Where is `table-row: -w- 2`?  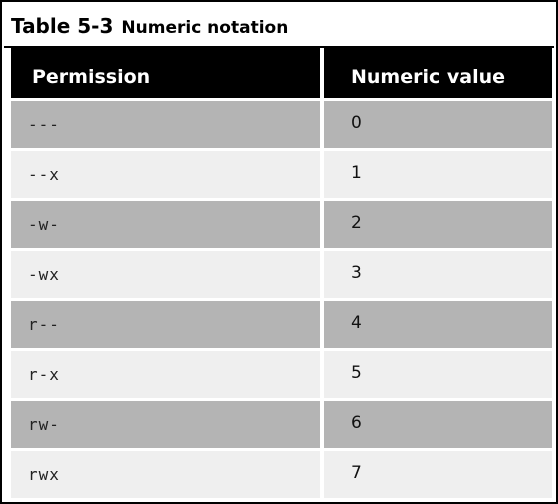
table-row: -w- 2 is located at coordinates (281, 223).